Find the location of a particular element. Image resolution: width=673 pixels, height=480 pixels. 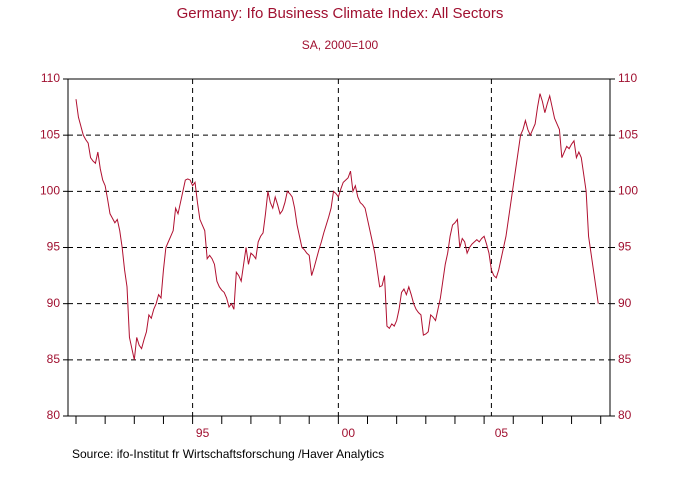

y2-tick-label: 110 is located at coordinates (627, 78).